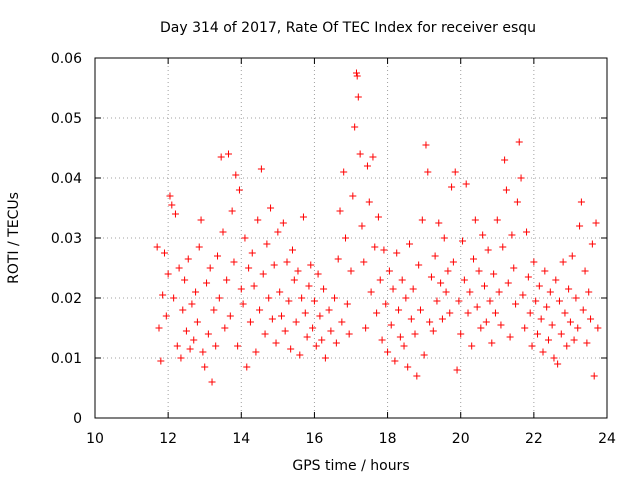 This screenshot has height=480, width=640. What do you see at coordinates (607, 439) in the screenshot?
I see `x-tick-label: 24` at bounding box center [607, 439].